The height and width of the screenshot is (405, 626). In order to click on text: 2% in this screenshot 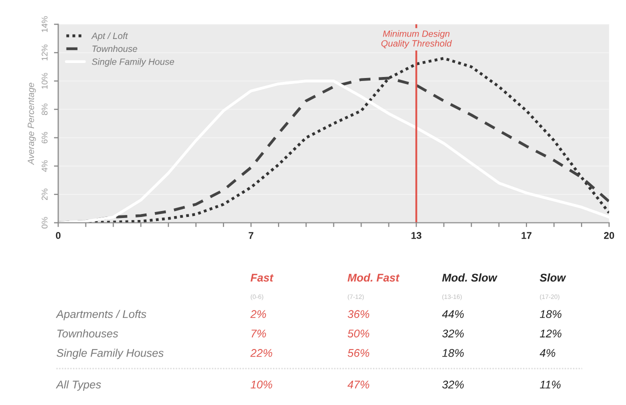, I will do `click(258, 314)`.